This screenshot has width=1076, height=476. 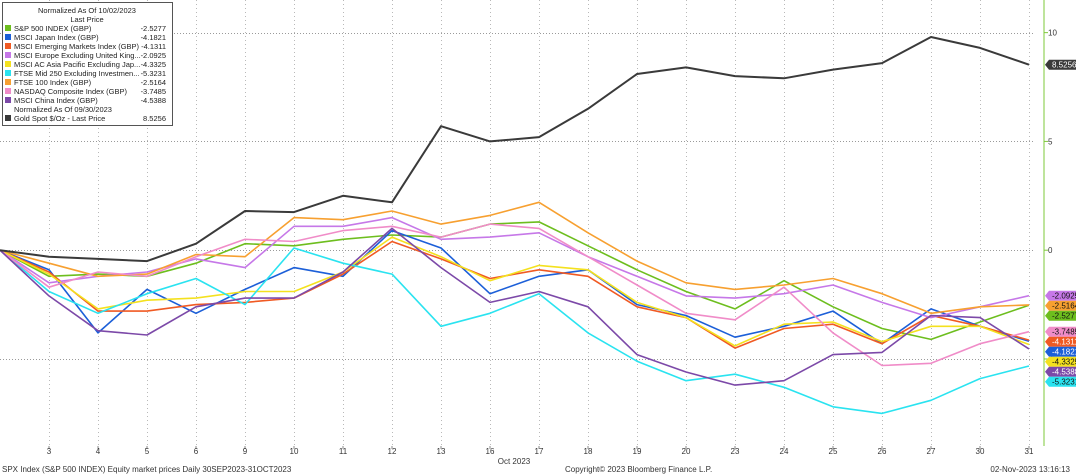 What do you see at coordinates (1064, 316) in the screenshot?
I see `last-value-tag-text: -2.5277` at bounding box center [1064, 316].